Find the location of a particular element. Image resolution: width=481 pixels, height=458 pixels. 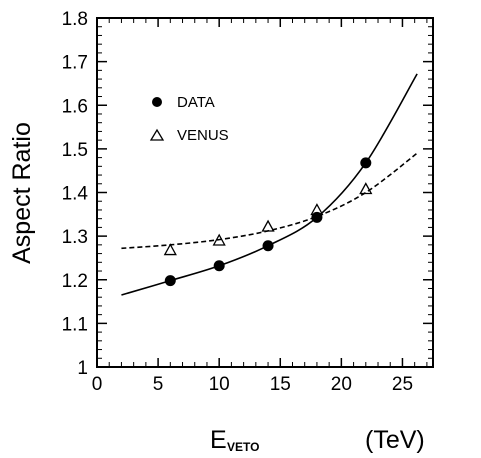

x-axis-label-subscript: VETO is located at coordinates (243, 447).